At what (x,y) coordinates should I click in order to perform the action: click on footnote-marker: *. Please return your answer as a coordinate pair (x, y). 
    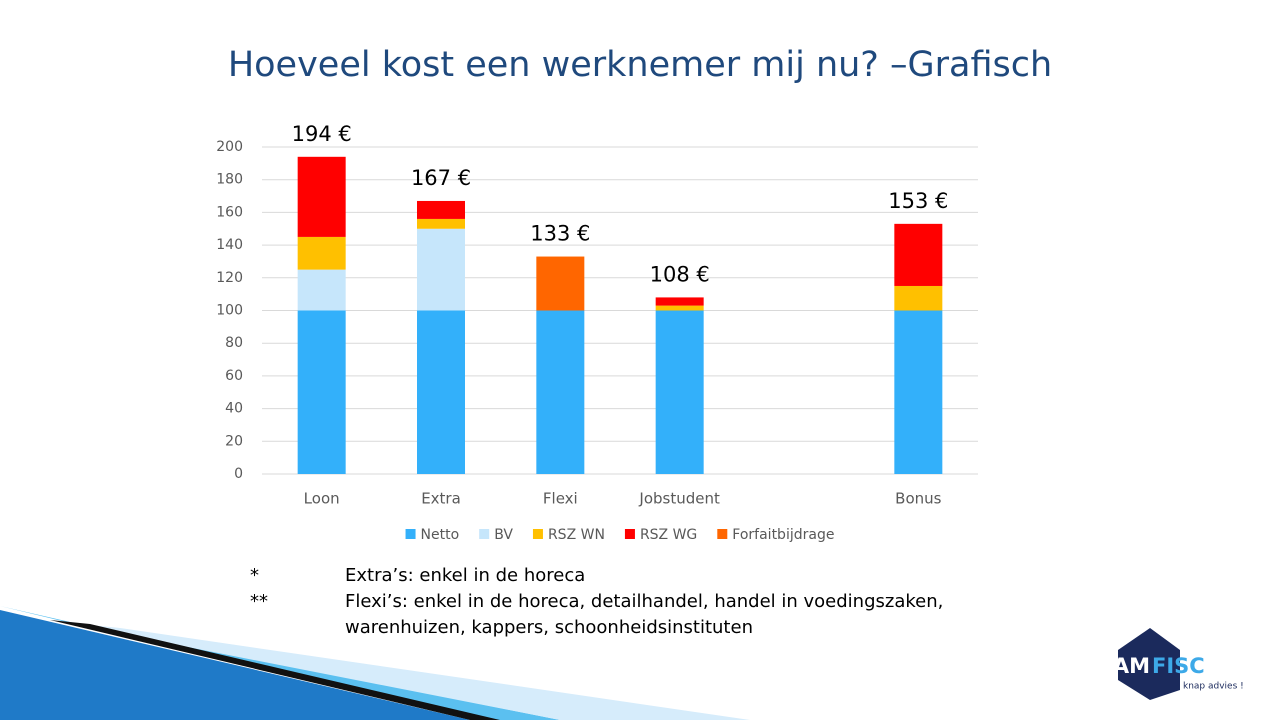
    Looking at the image, I should click on (254, 575).